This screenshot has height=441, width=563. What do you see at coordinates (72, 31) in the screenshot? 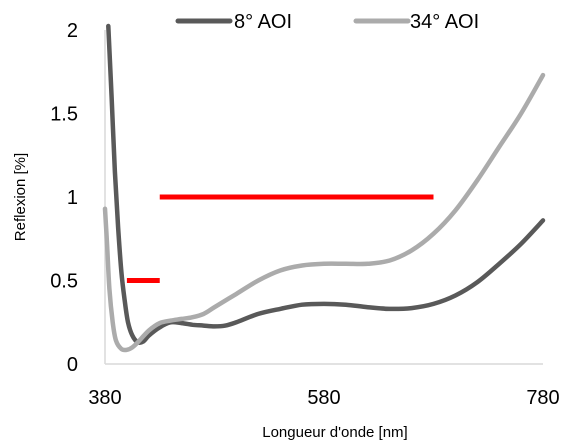
I see `y-tick-label: 2` at bounding box center [72, 31].